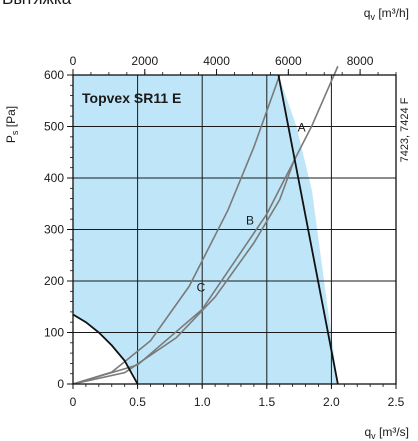 The image size is (418, 441). I want to click on max-boundary-line, so click(308, 229).